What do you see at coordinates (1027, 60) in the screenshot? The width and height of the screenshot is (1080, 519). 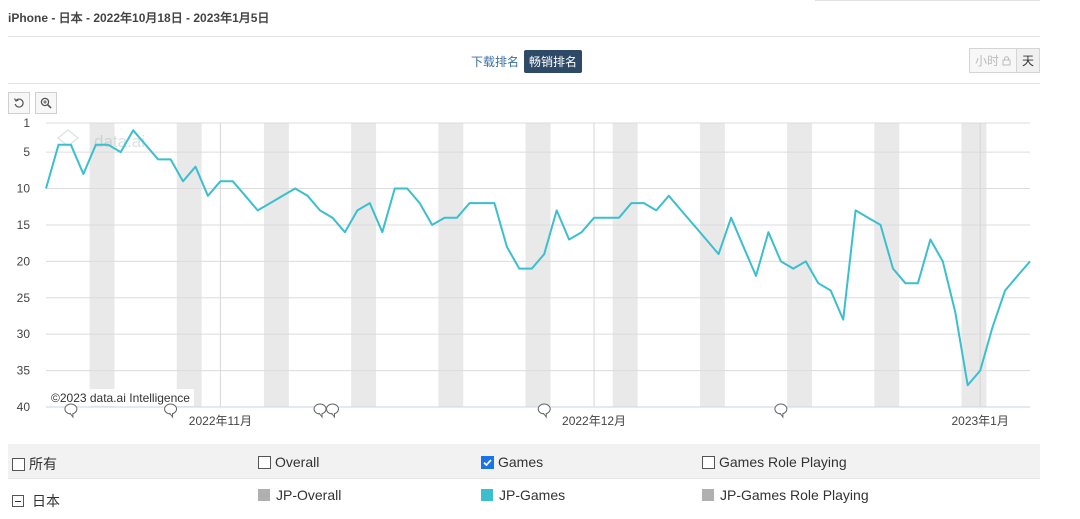 I see `granularity-day-button: 天` at bounding box center [1027, 60].